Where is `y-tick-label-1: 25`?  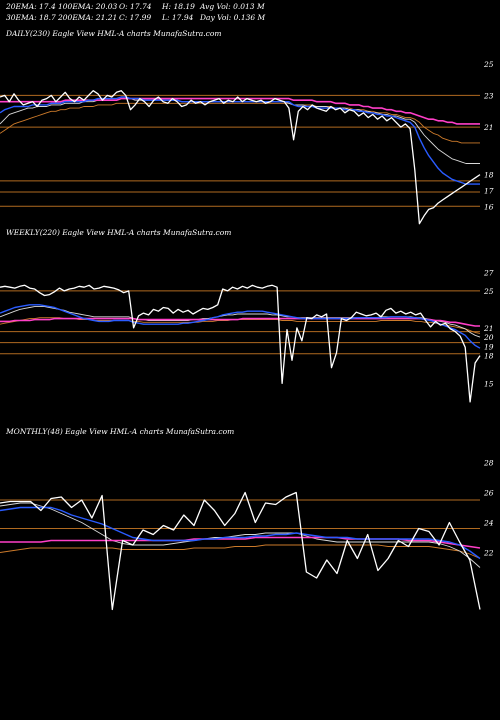
y-tick-label-1: 25 is located at coordinates (488, 291).